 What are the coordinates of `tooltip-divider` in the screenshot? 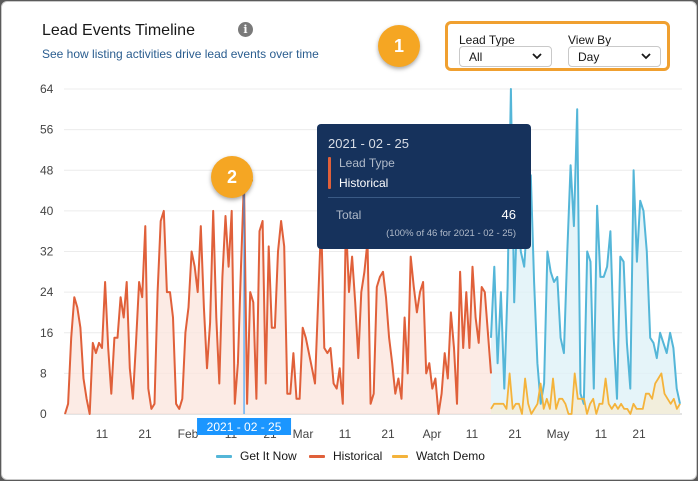 It's located at (424, 197).